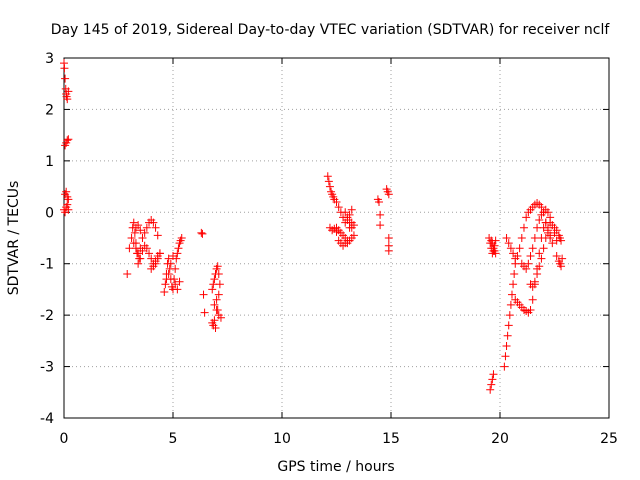 The height and width of the screenshot is (480, 640). I want to click on x-axis-label: GPS time / hours, so click(335, 467).